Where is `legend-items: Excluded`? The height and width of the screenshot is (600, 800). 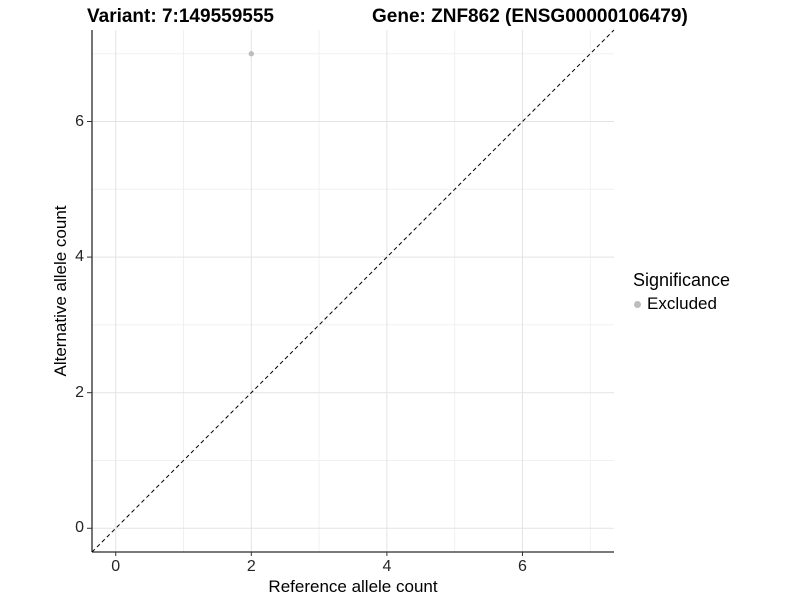 legend-items: Excluded is located at coordinates (681, 304).